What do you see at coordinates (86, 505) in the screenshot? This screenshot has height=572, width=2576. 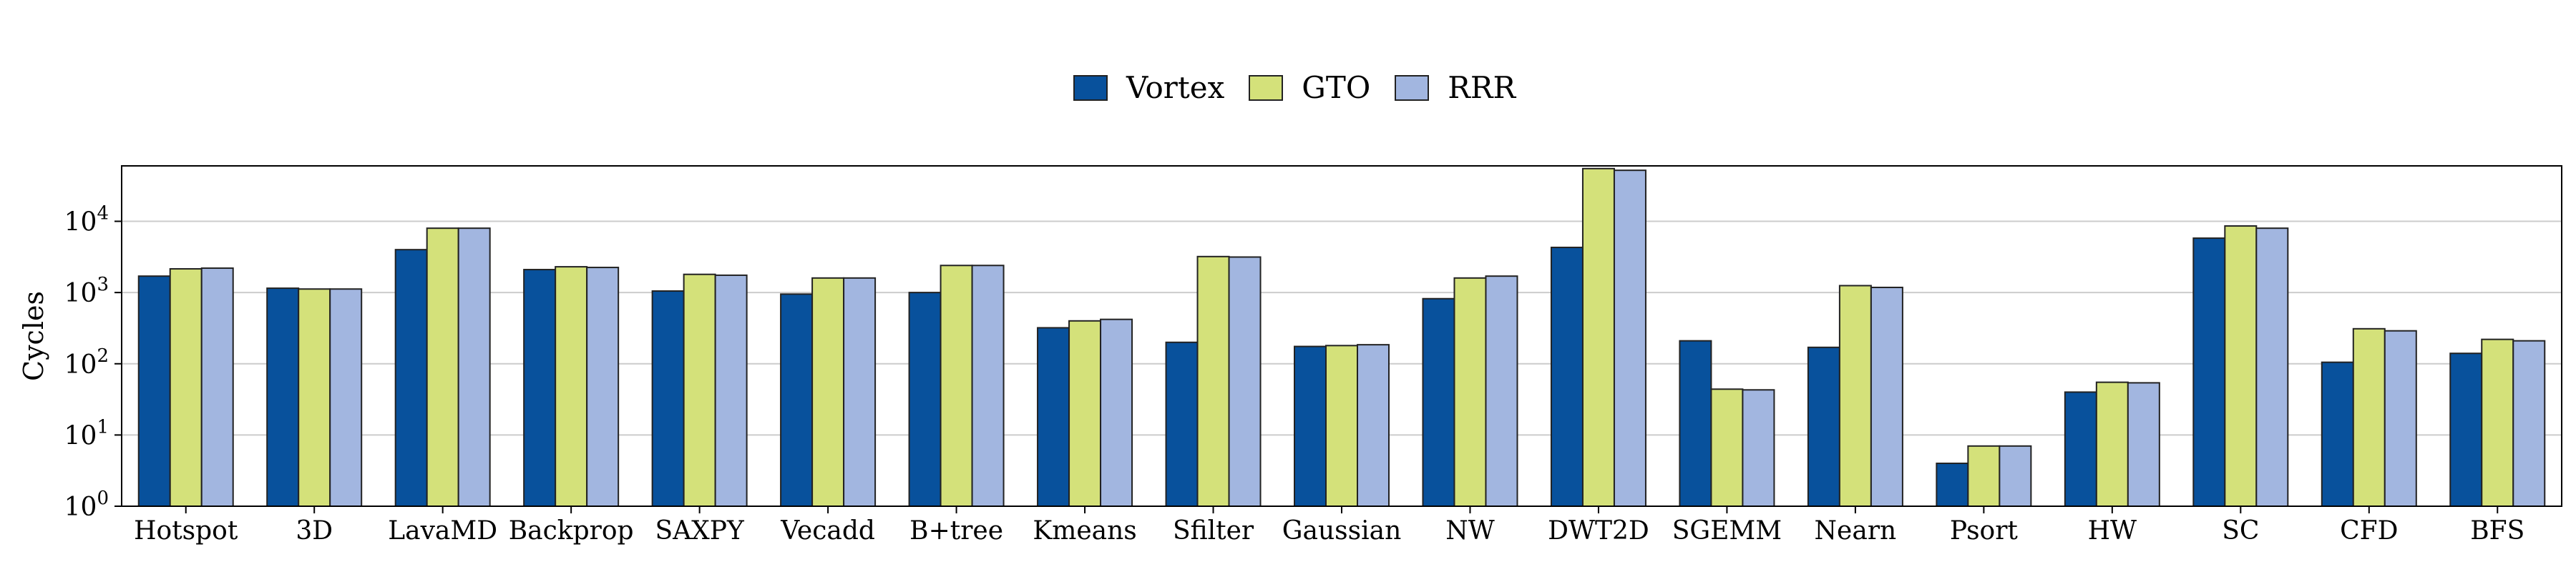 I see `y-tick-label: 100` at bounding box center [86, 505].